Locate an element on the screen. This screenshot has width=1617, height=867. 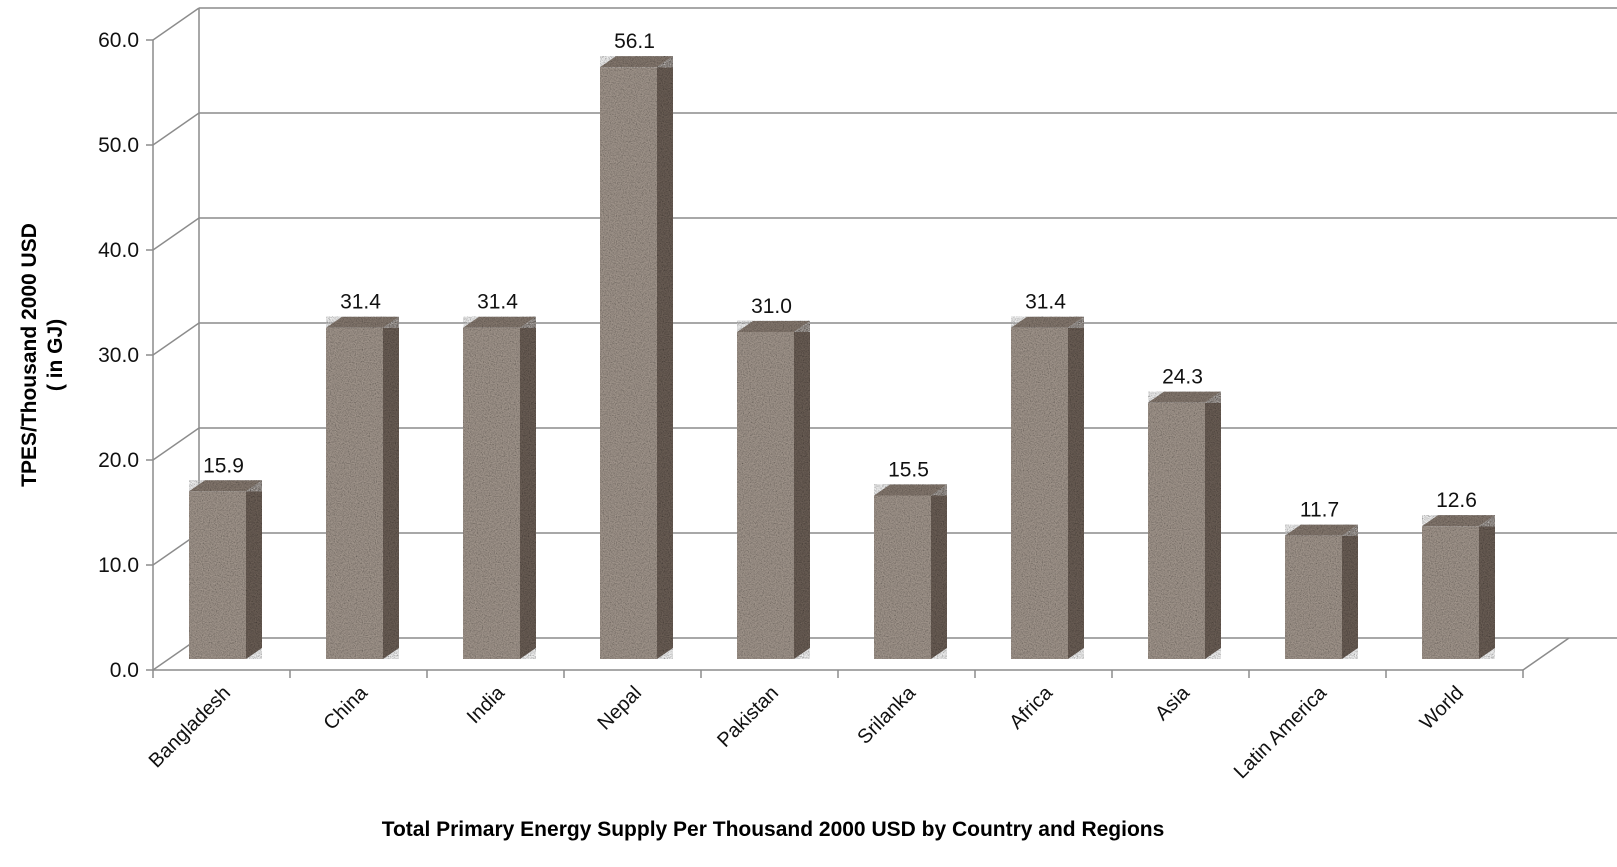
y-tick-label: 10.0 is located at coordinates (118, 565).